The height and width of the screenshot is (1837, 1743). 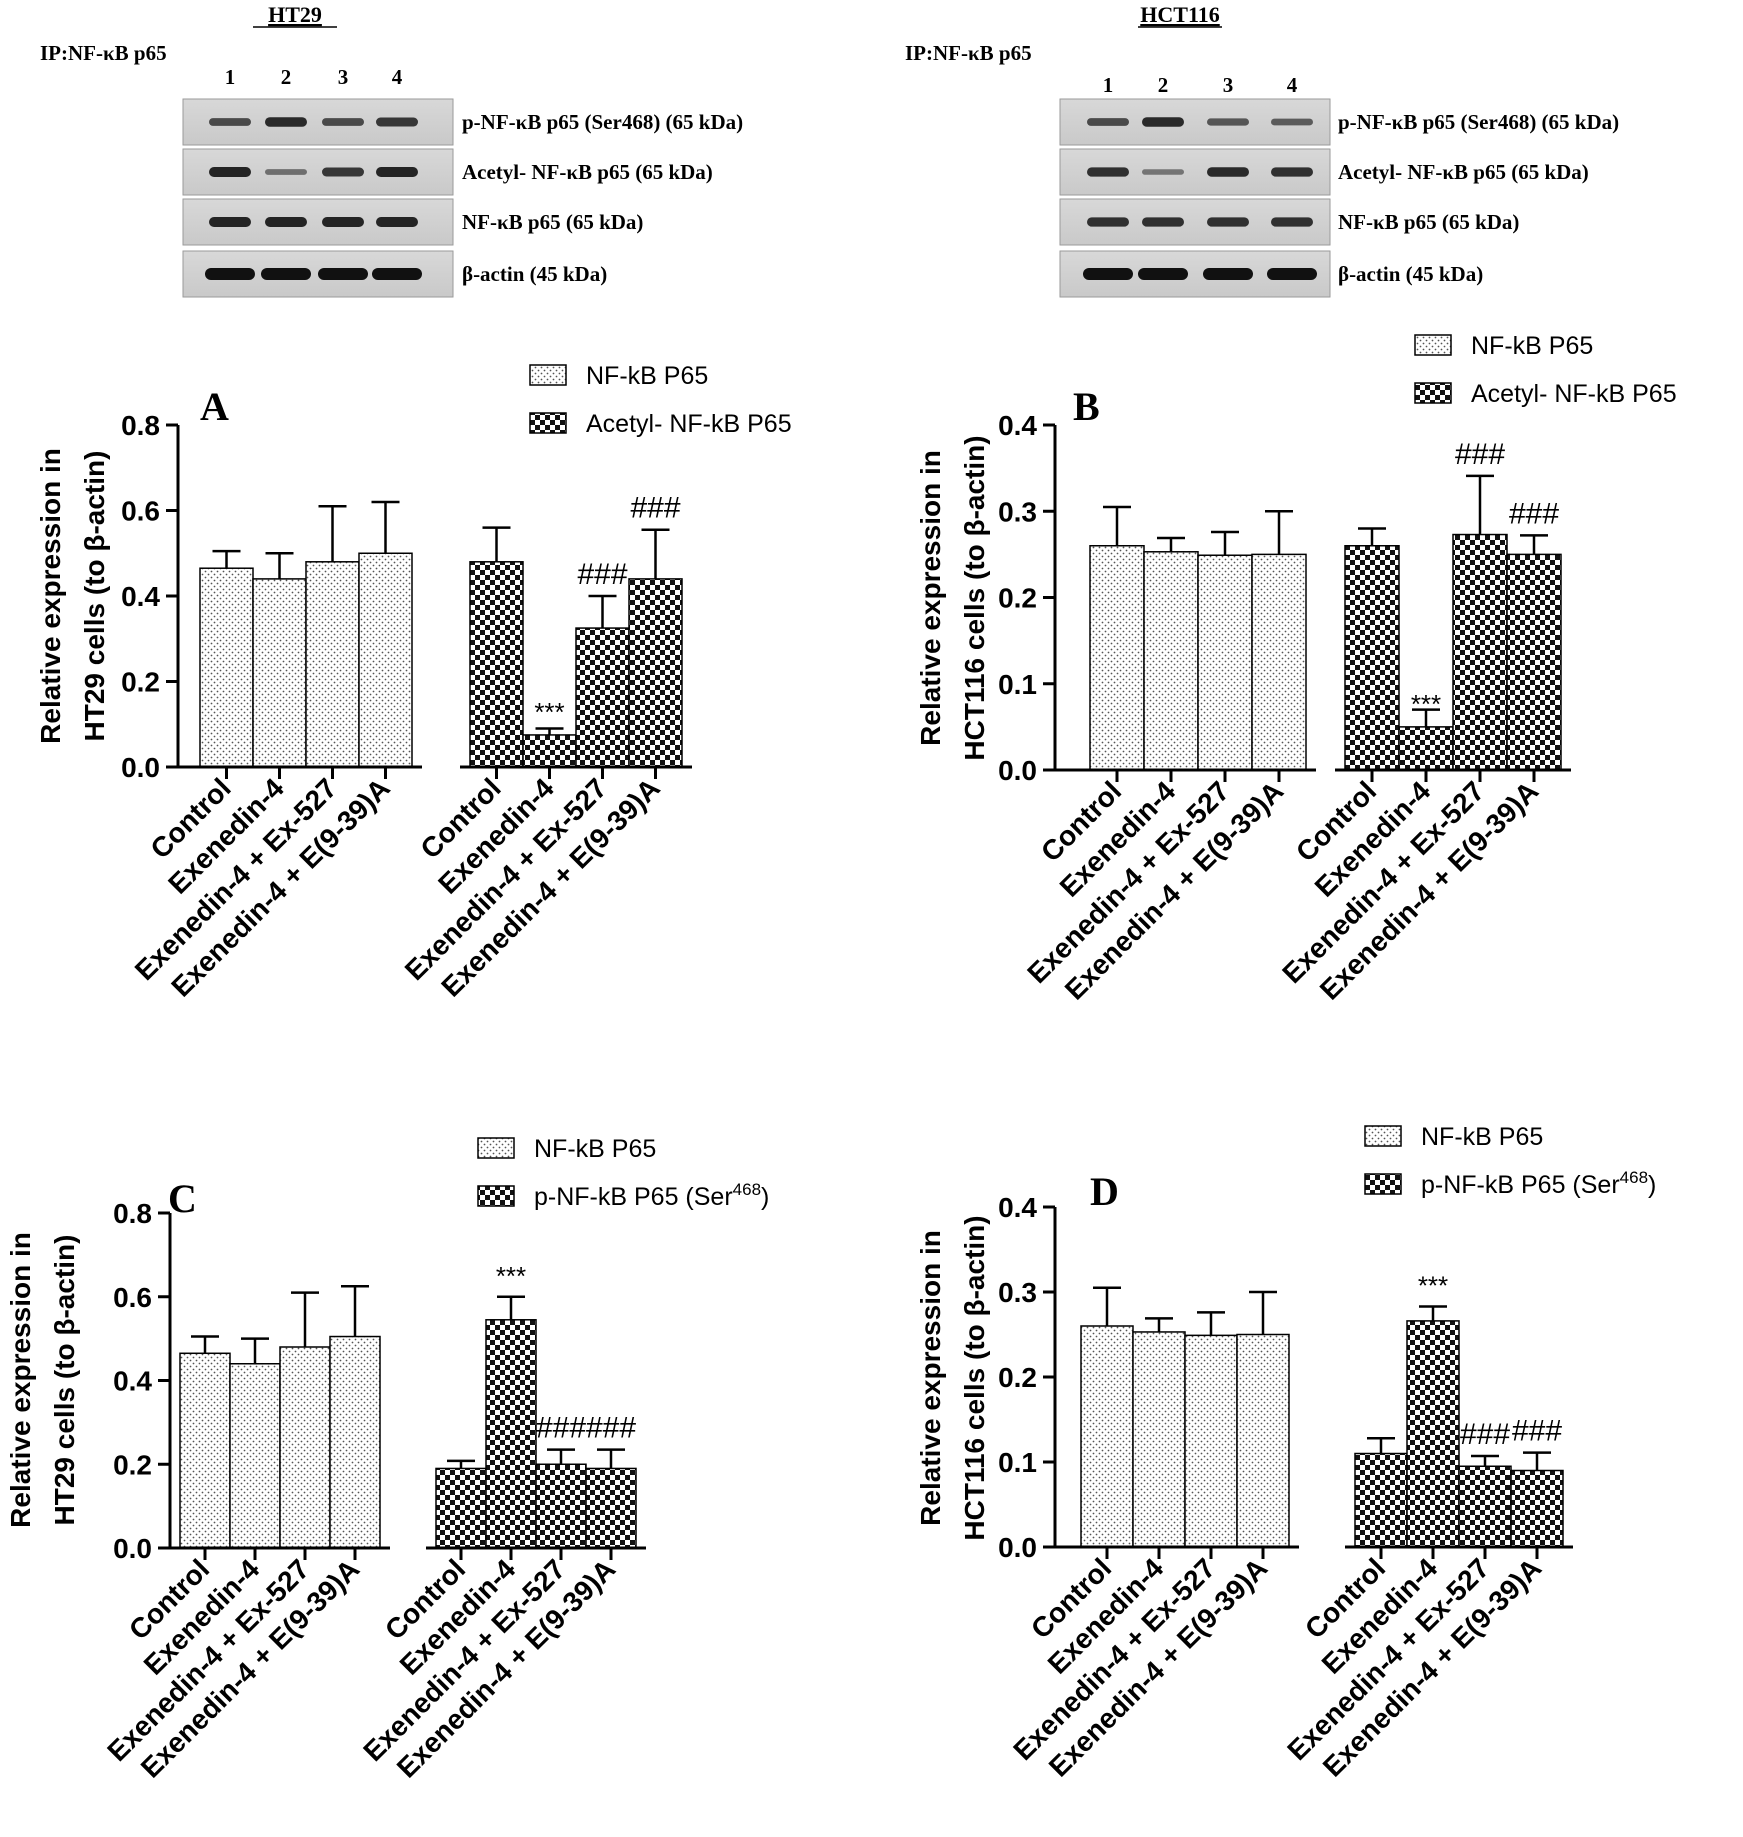 I want to click on y-axis-label: HT29 cells (to β-actin), so click(x=64, y=1380).